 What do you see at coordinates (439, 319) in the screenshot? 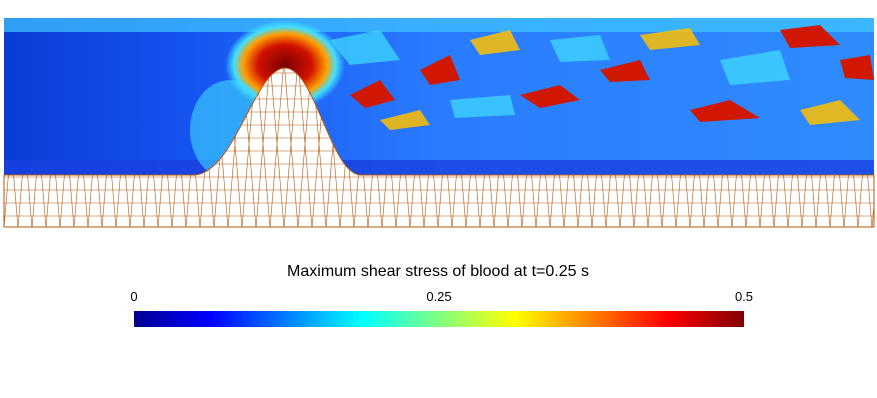
I see `colorbar-gradient` at bounding box center [439, 319].